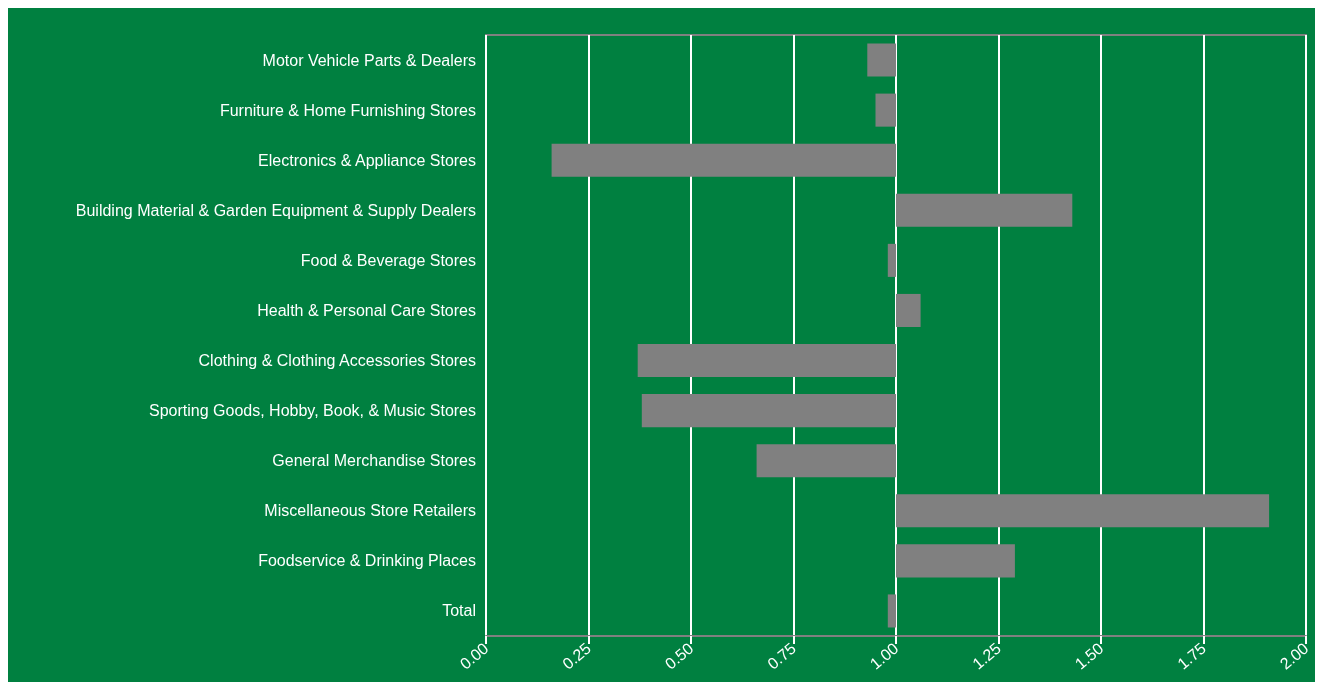 This screenshot has width=1323, height=690. I want to click on y-tick-label: Clothing & Clothing Accessories Stores, so click(337, 361).